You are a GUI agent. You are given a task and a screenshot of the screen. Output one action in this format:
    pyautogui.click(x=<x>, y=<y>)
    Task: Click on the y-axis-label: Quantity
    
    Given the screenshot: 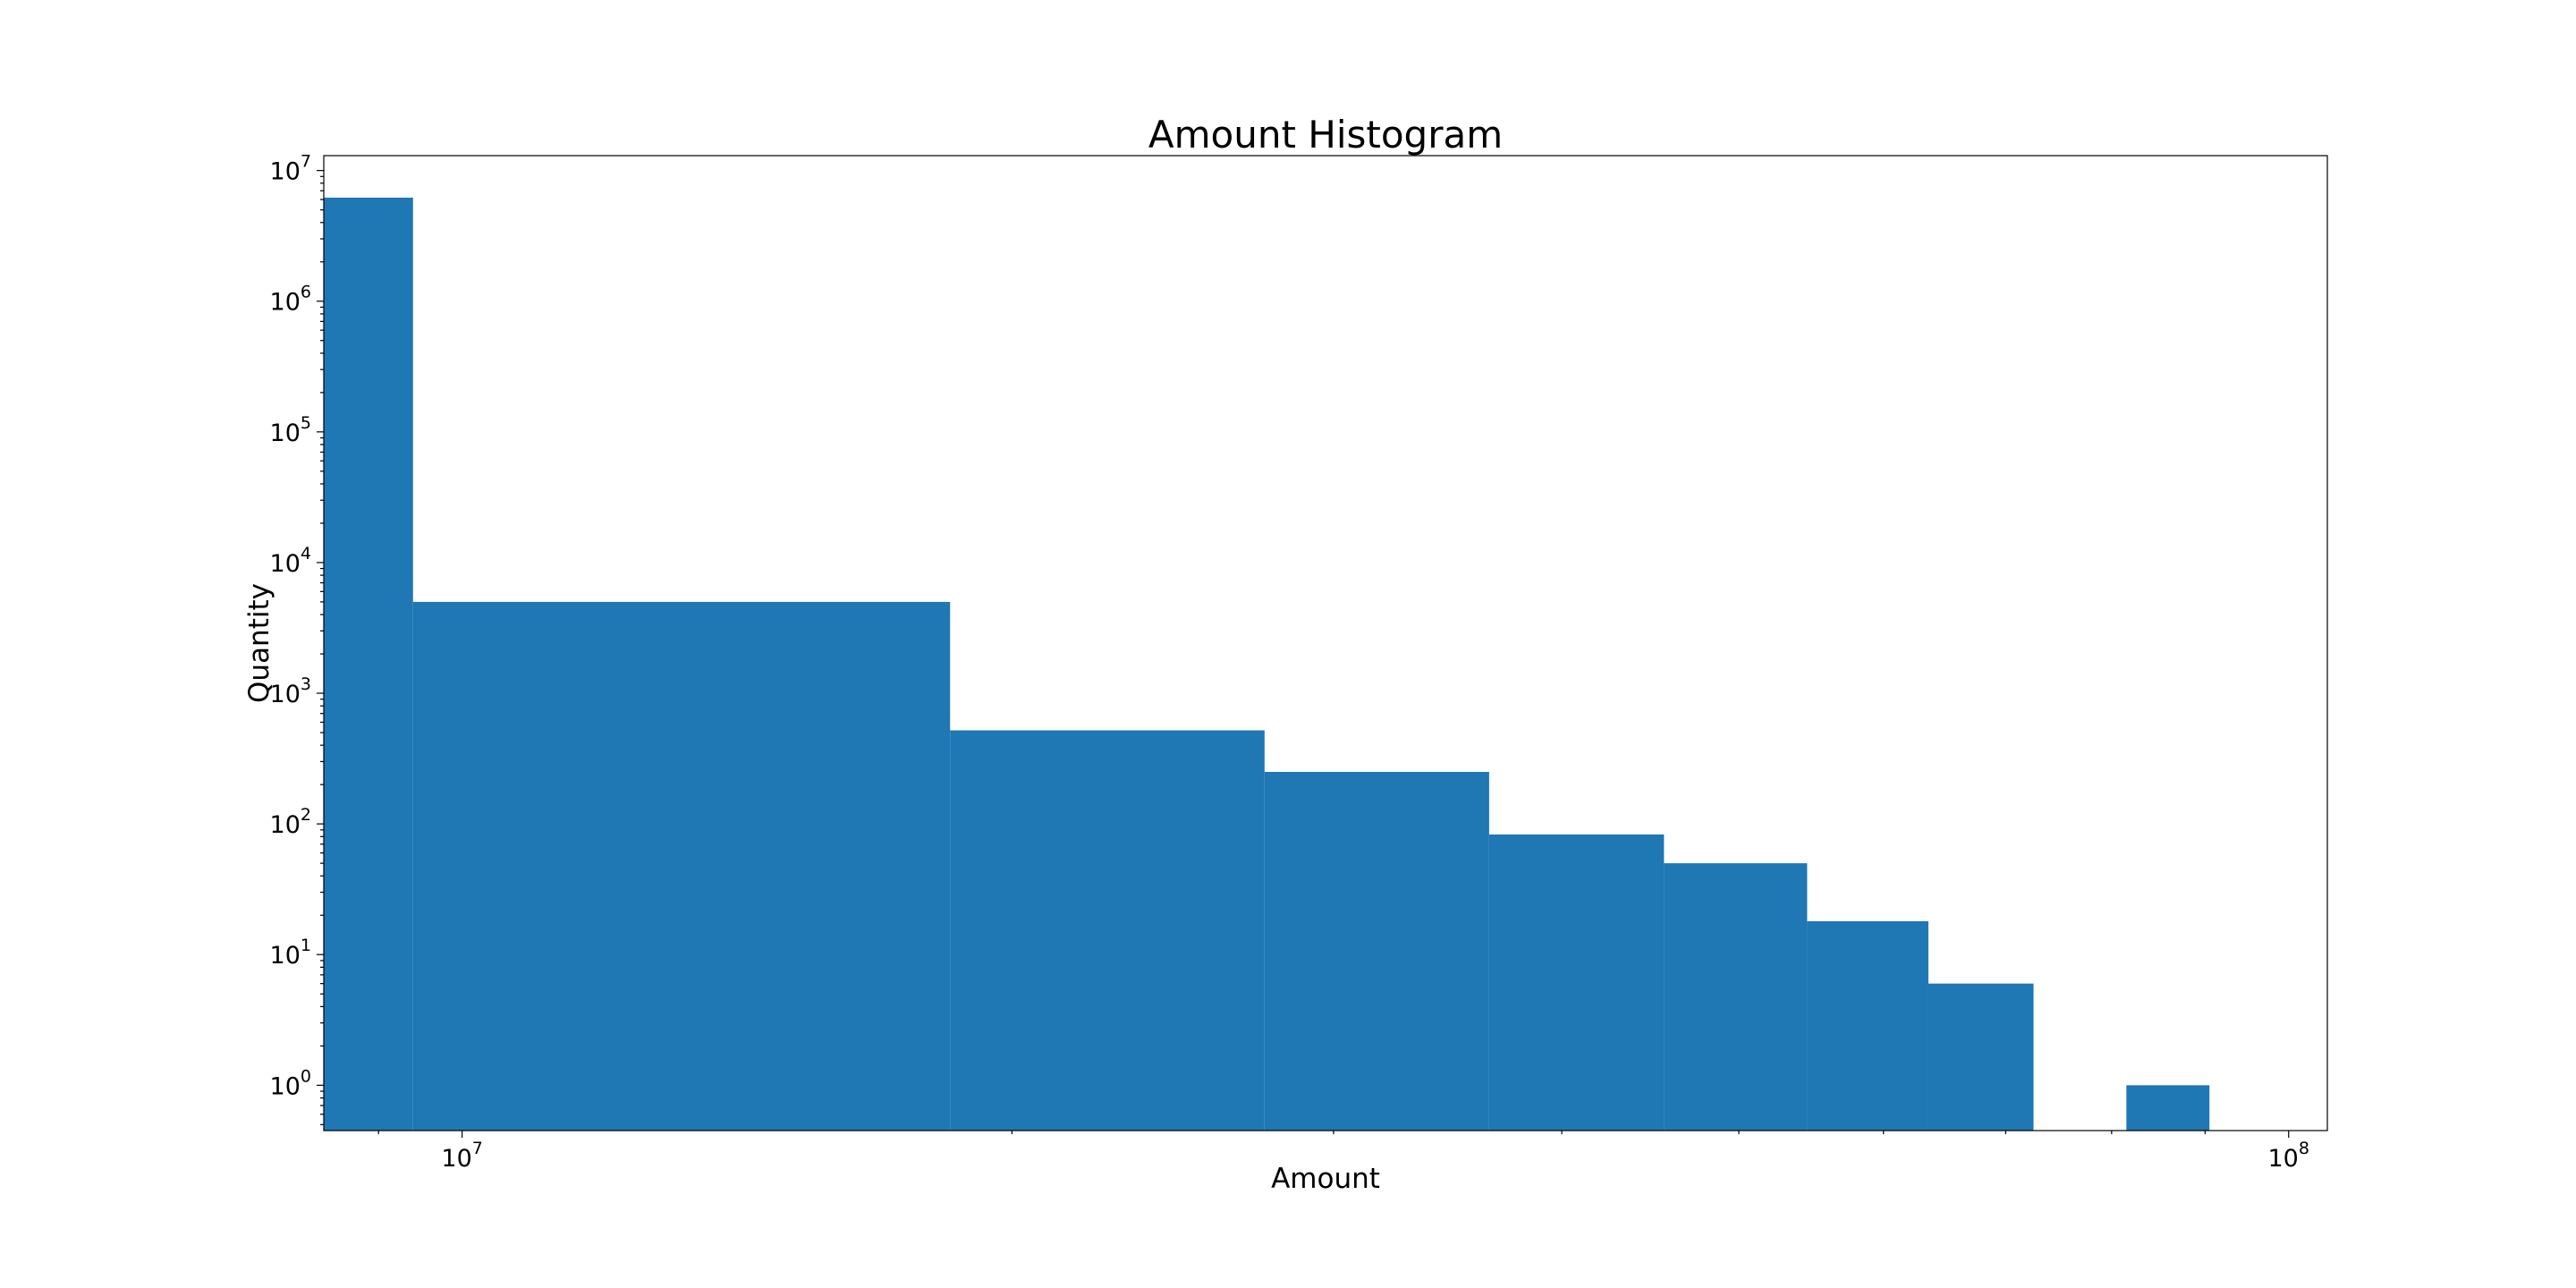 What is the action you would take?
    pyautogui.click(x=259, y=643)
    